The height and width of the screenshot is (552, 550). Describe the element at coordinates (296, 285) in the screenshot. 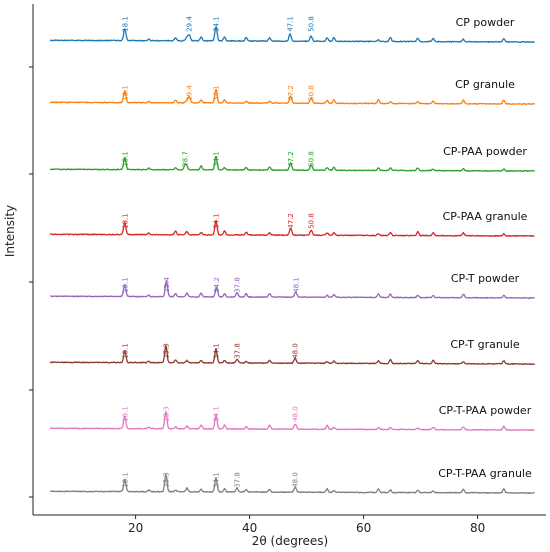

I see `peak-label: 48.1` at that location.